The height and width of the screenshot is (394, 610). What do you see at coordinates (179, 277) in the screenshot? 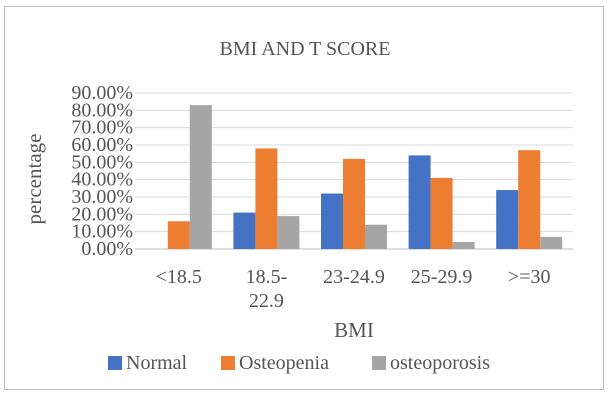
I see `x-category-label: <18.5` at bounding box center [179, 277].